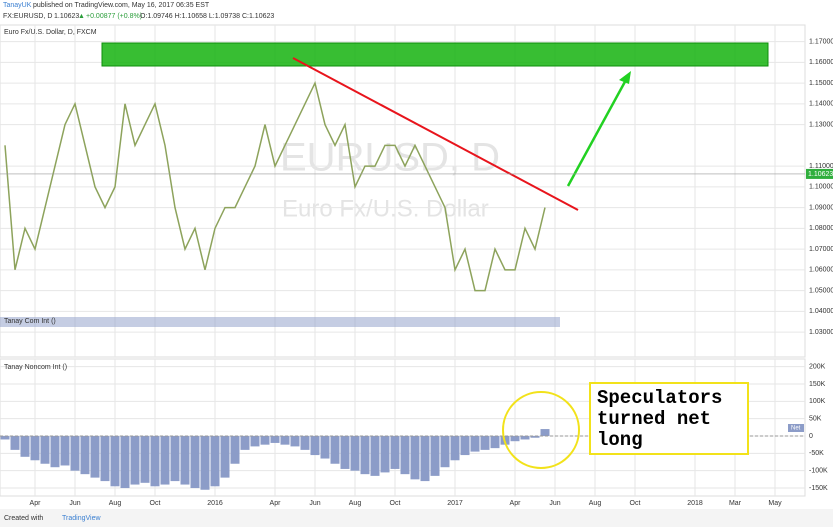 This screenshot has height=527, width=833. What do you see at coordinates (207, 16) in the screenshot?
I see `ohlc: O:1.09746 H:1.10658 L:1.09738 C:1.10623` at bounding box center [207, 16].